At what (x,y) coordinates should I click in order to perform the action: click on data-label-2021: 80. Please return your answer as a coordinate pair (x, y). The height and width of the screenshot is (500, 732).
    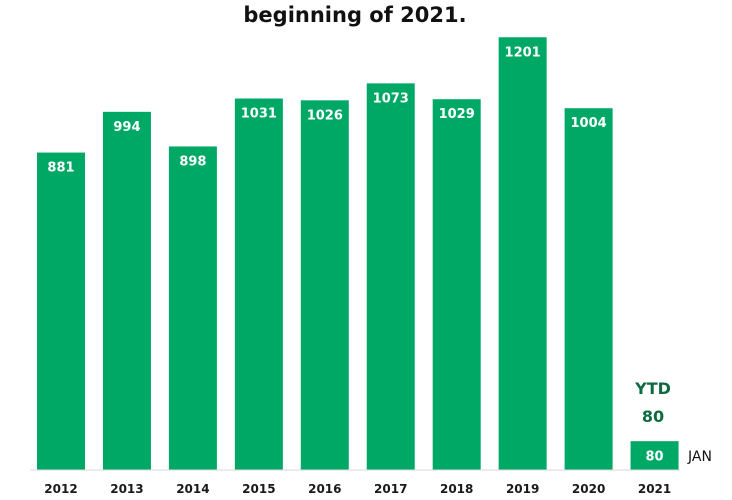
    Looking at the image, I should click on (655, 457).